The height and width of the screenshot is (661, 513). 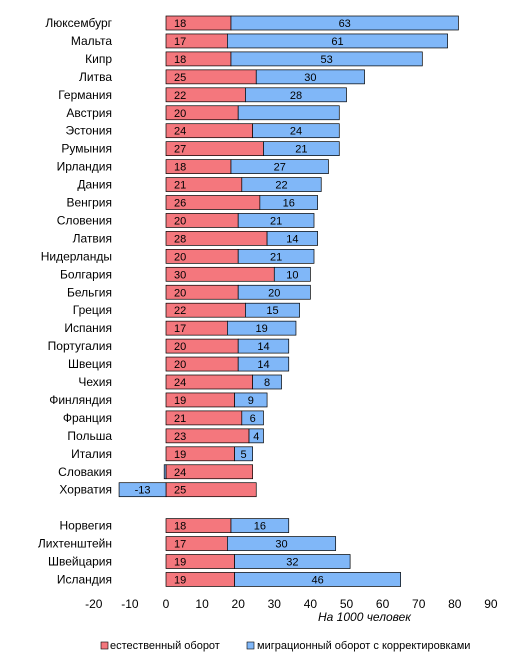 What do you see at coordinates (89, 436) in the screenshot?
I see `category-label: Польша` at bounding box center [89, 436].